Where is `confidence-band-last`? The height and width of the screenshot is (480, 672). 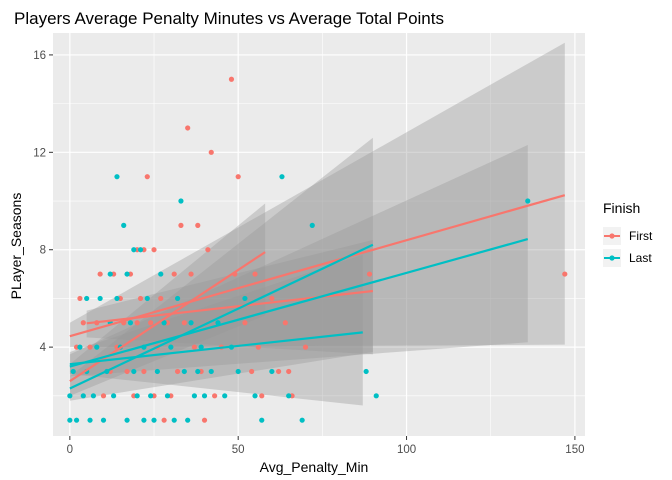
confidence-band-last is located at coordinates (216, 330).